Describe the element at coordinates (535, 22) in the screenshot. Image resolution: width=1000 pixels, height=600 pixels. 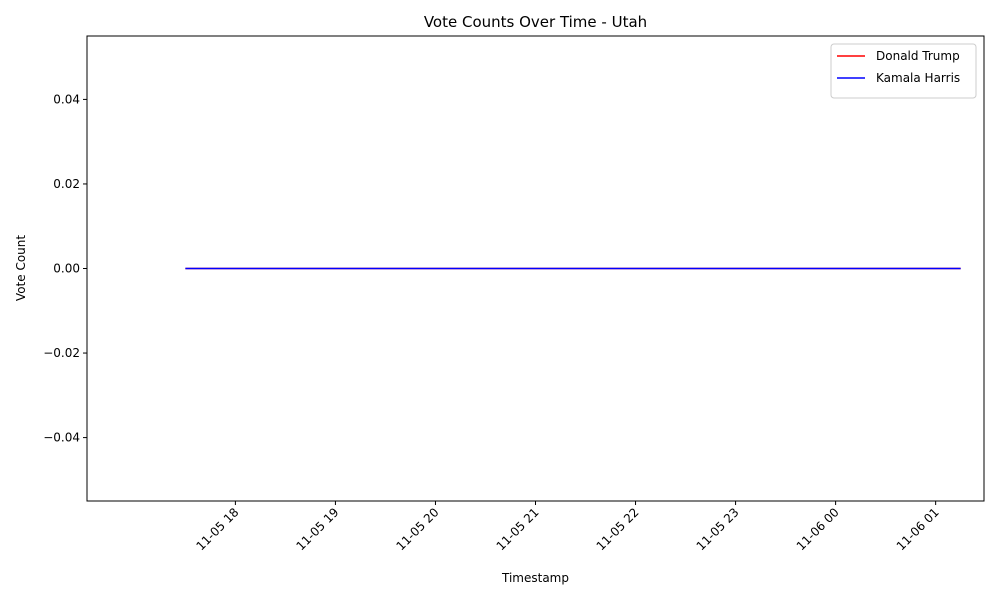
I see `chart-title: Vote Counts Over Time - Utah` at that location.